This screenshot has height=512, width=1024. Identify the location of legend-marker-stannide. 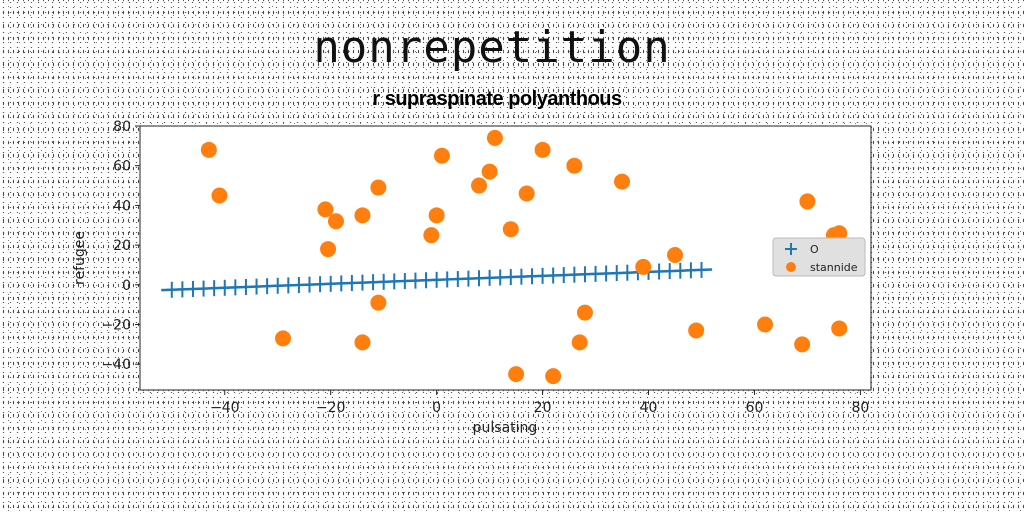
(791, 267).